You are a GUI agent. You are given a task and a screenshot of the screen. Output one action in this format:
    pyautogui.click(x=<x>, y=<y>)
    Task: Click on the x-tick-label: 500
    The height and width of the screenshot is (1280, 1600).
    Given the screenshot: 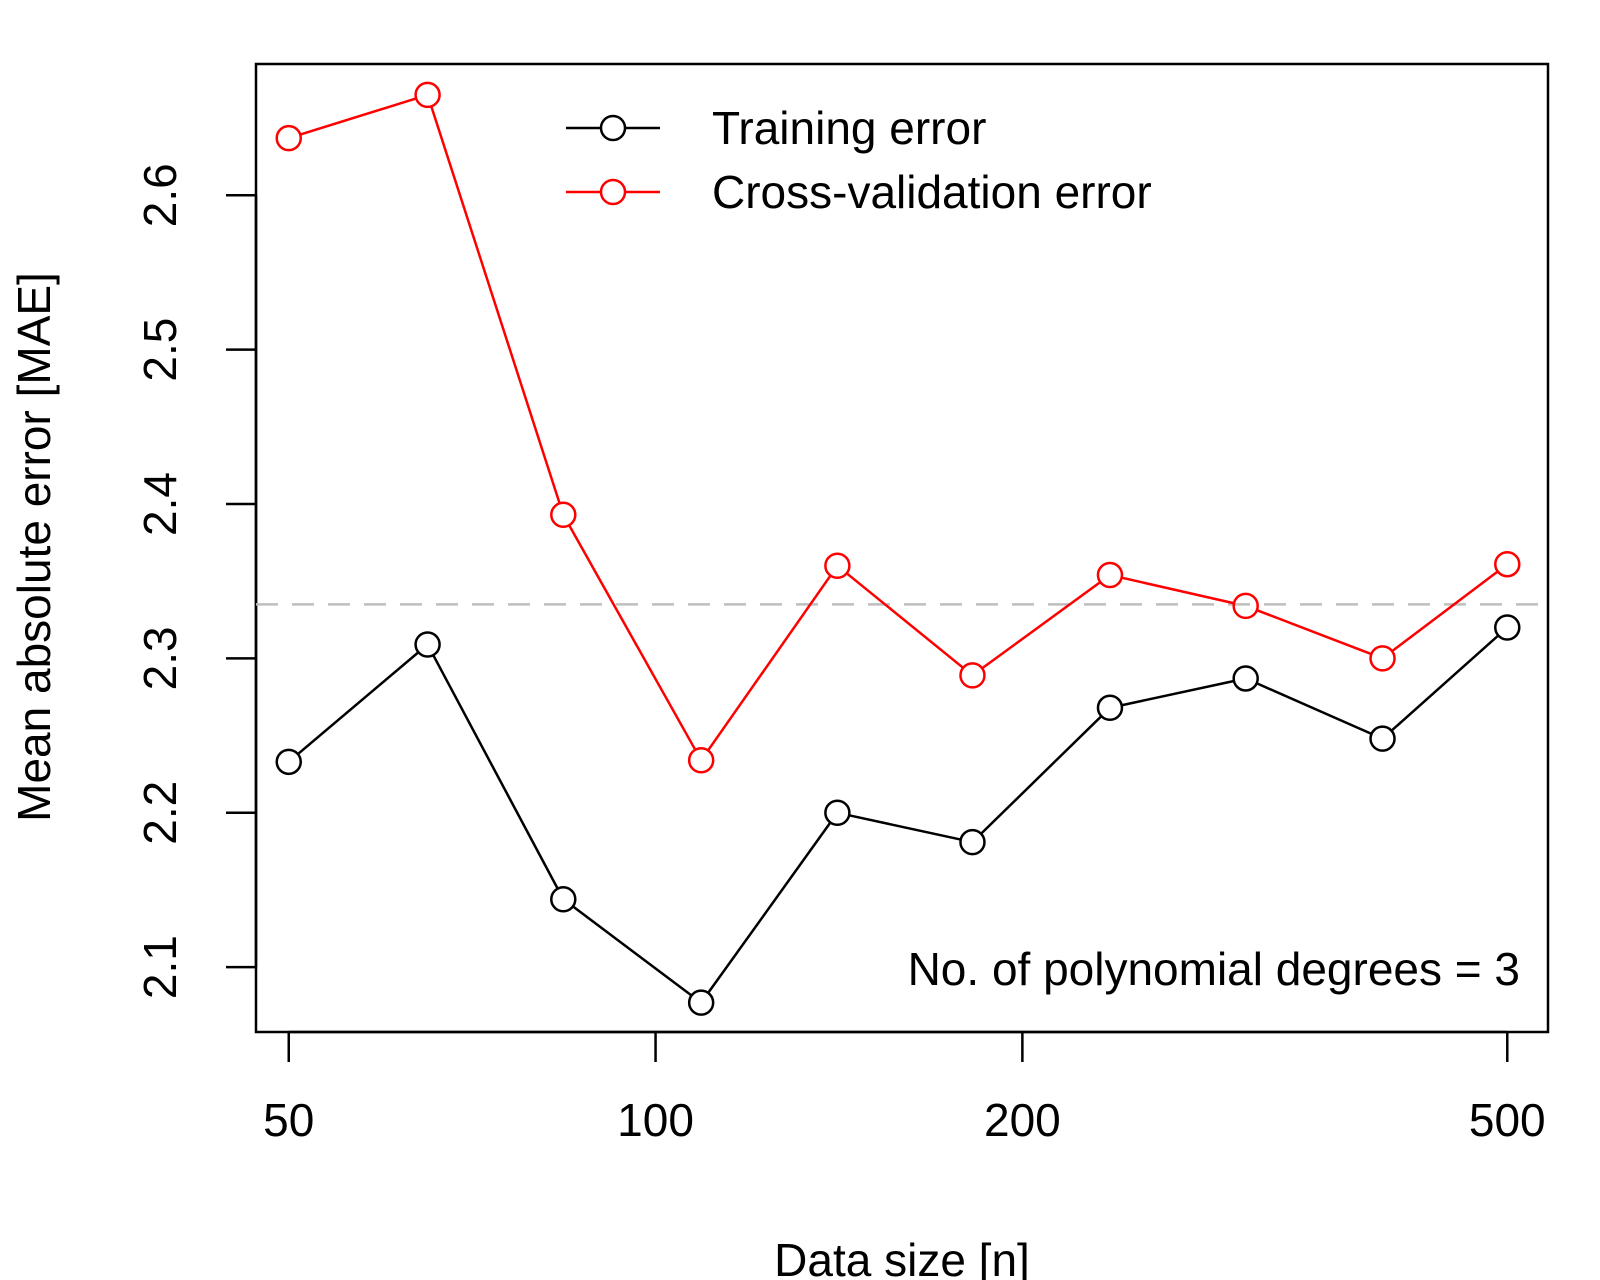 What is the action you would take?
    pyautogui.click(x=1507, y=1120)
    